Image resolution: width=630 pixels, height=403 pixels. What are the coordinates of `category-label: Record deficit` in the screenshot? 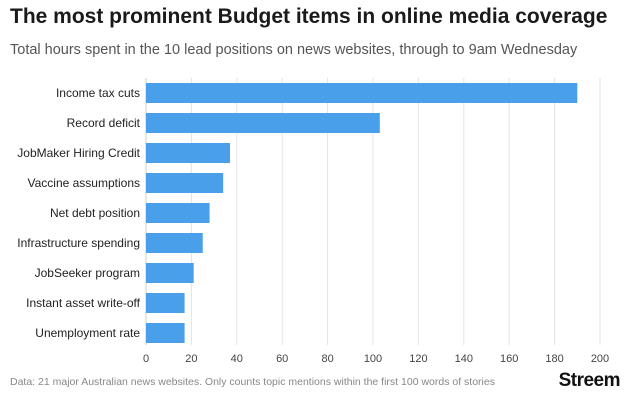 It's located at (104, 123).